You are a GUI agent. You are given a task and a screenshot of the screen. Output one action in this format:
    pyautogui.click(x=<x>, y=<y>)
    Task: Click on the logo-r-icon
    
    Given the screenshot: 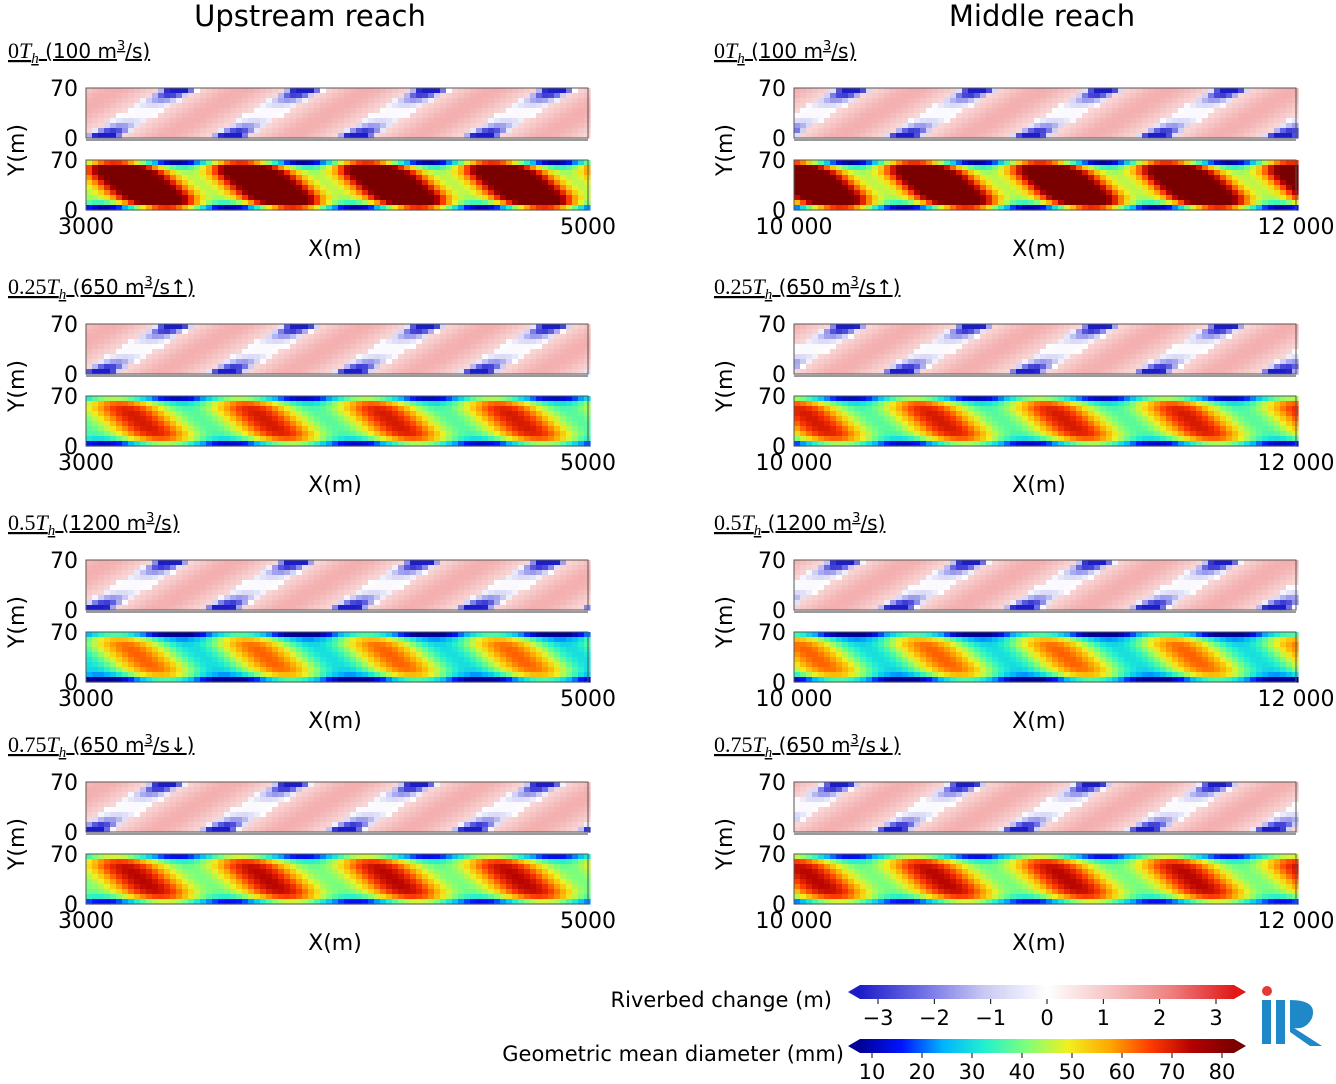 What is the action you would take?
    pyautogui.click(x=1306, y=1023)
    